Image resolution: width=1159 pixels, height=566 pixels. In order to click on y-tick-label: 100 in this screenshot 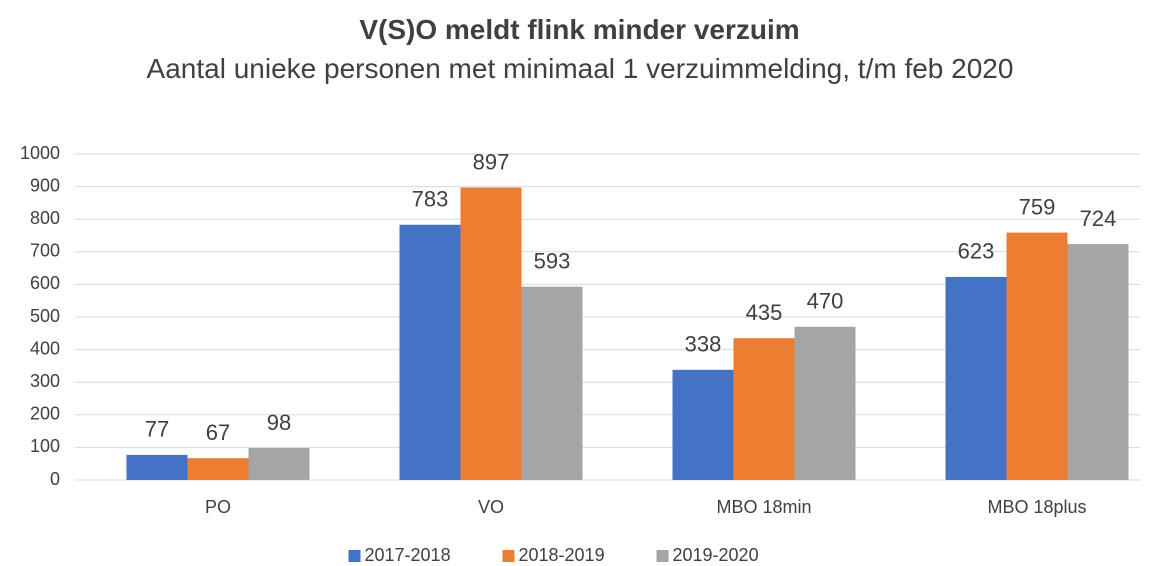, I will do `click(45, 446)`.